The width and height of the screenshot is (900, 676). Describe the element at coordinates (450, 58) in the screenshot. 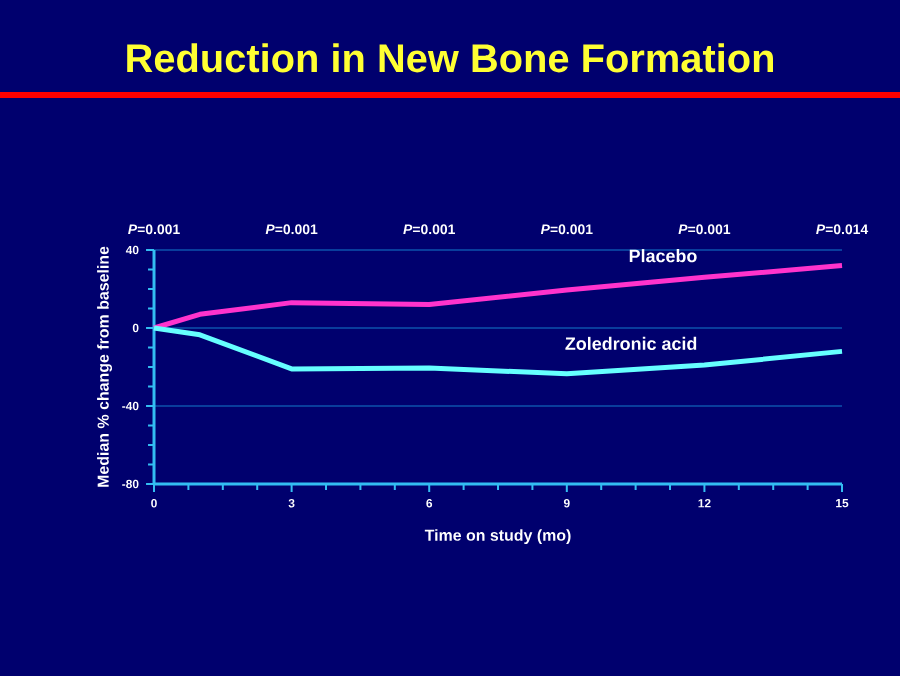

I see `chart-title: Reduction in New Bone Formation` at that location.